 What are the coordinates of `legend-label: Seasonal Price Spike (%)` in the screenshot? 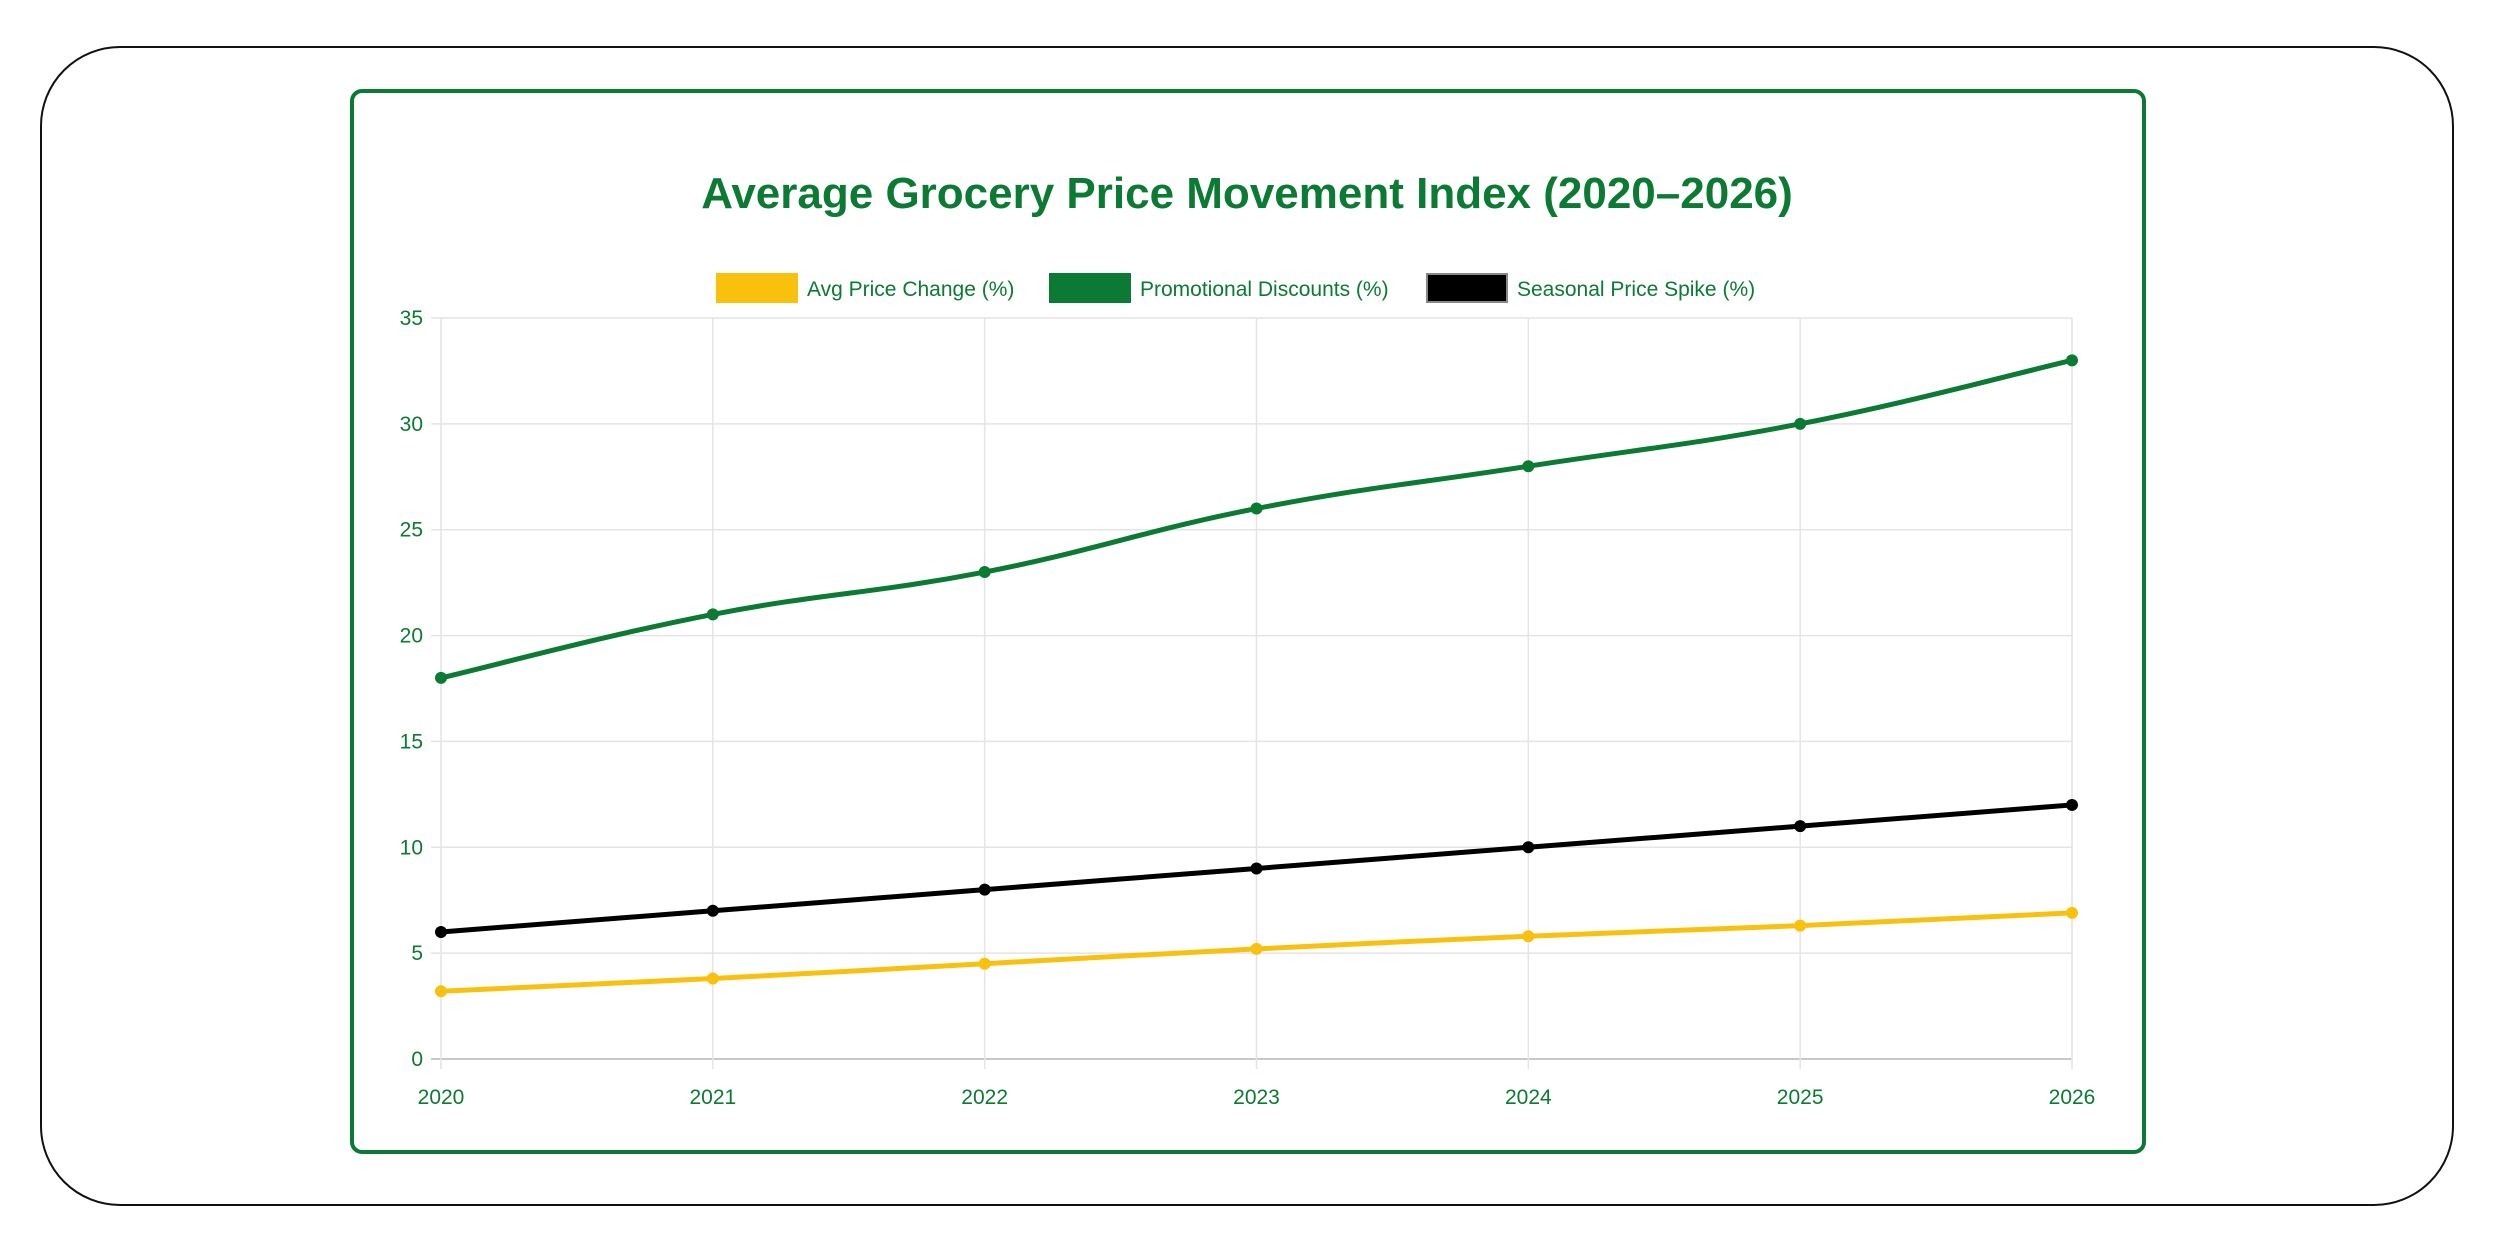 It's located at (1636, 289).